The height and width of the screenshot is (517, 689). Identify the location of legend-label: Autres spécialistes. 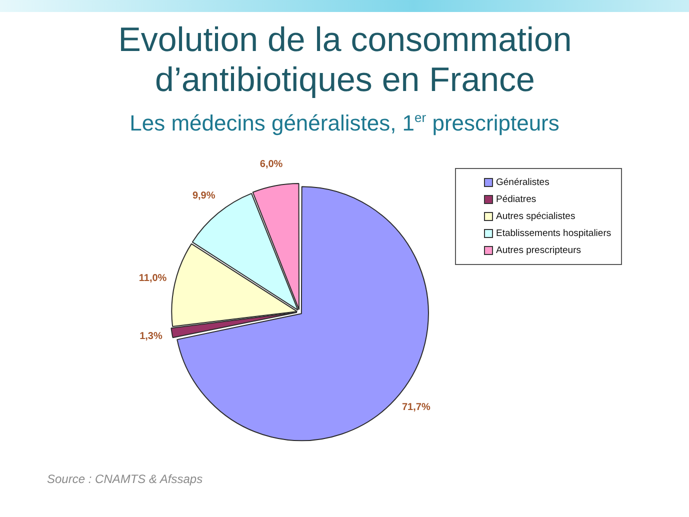
(536, 216).